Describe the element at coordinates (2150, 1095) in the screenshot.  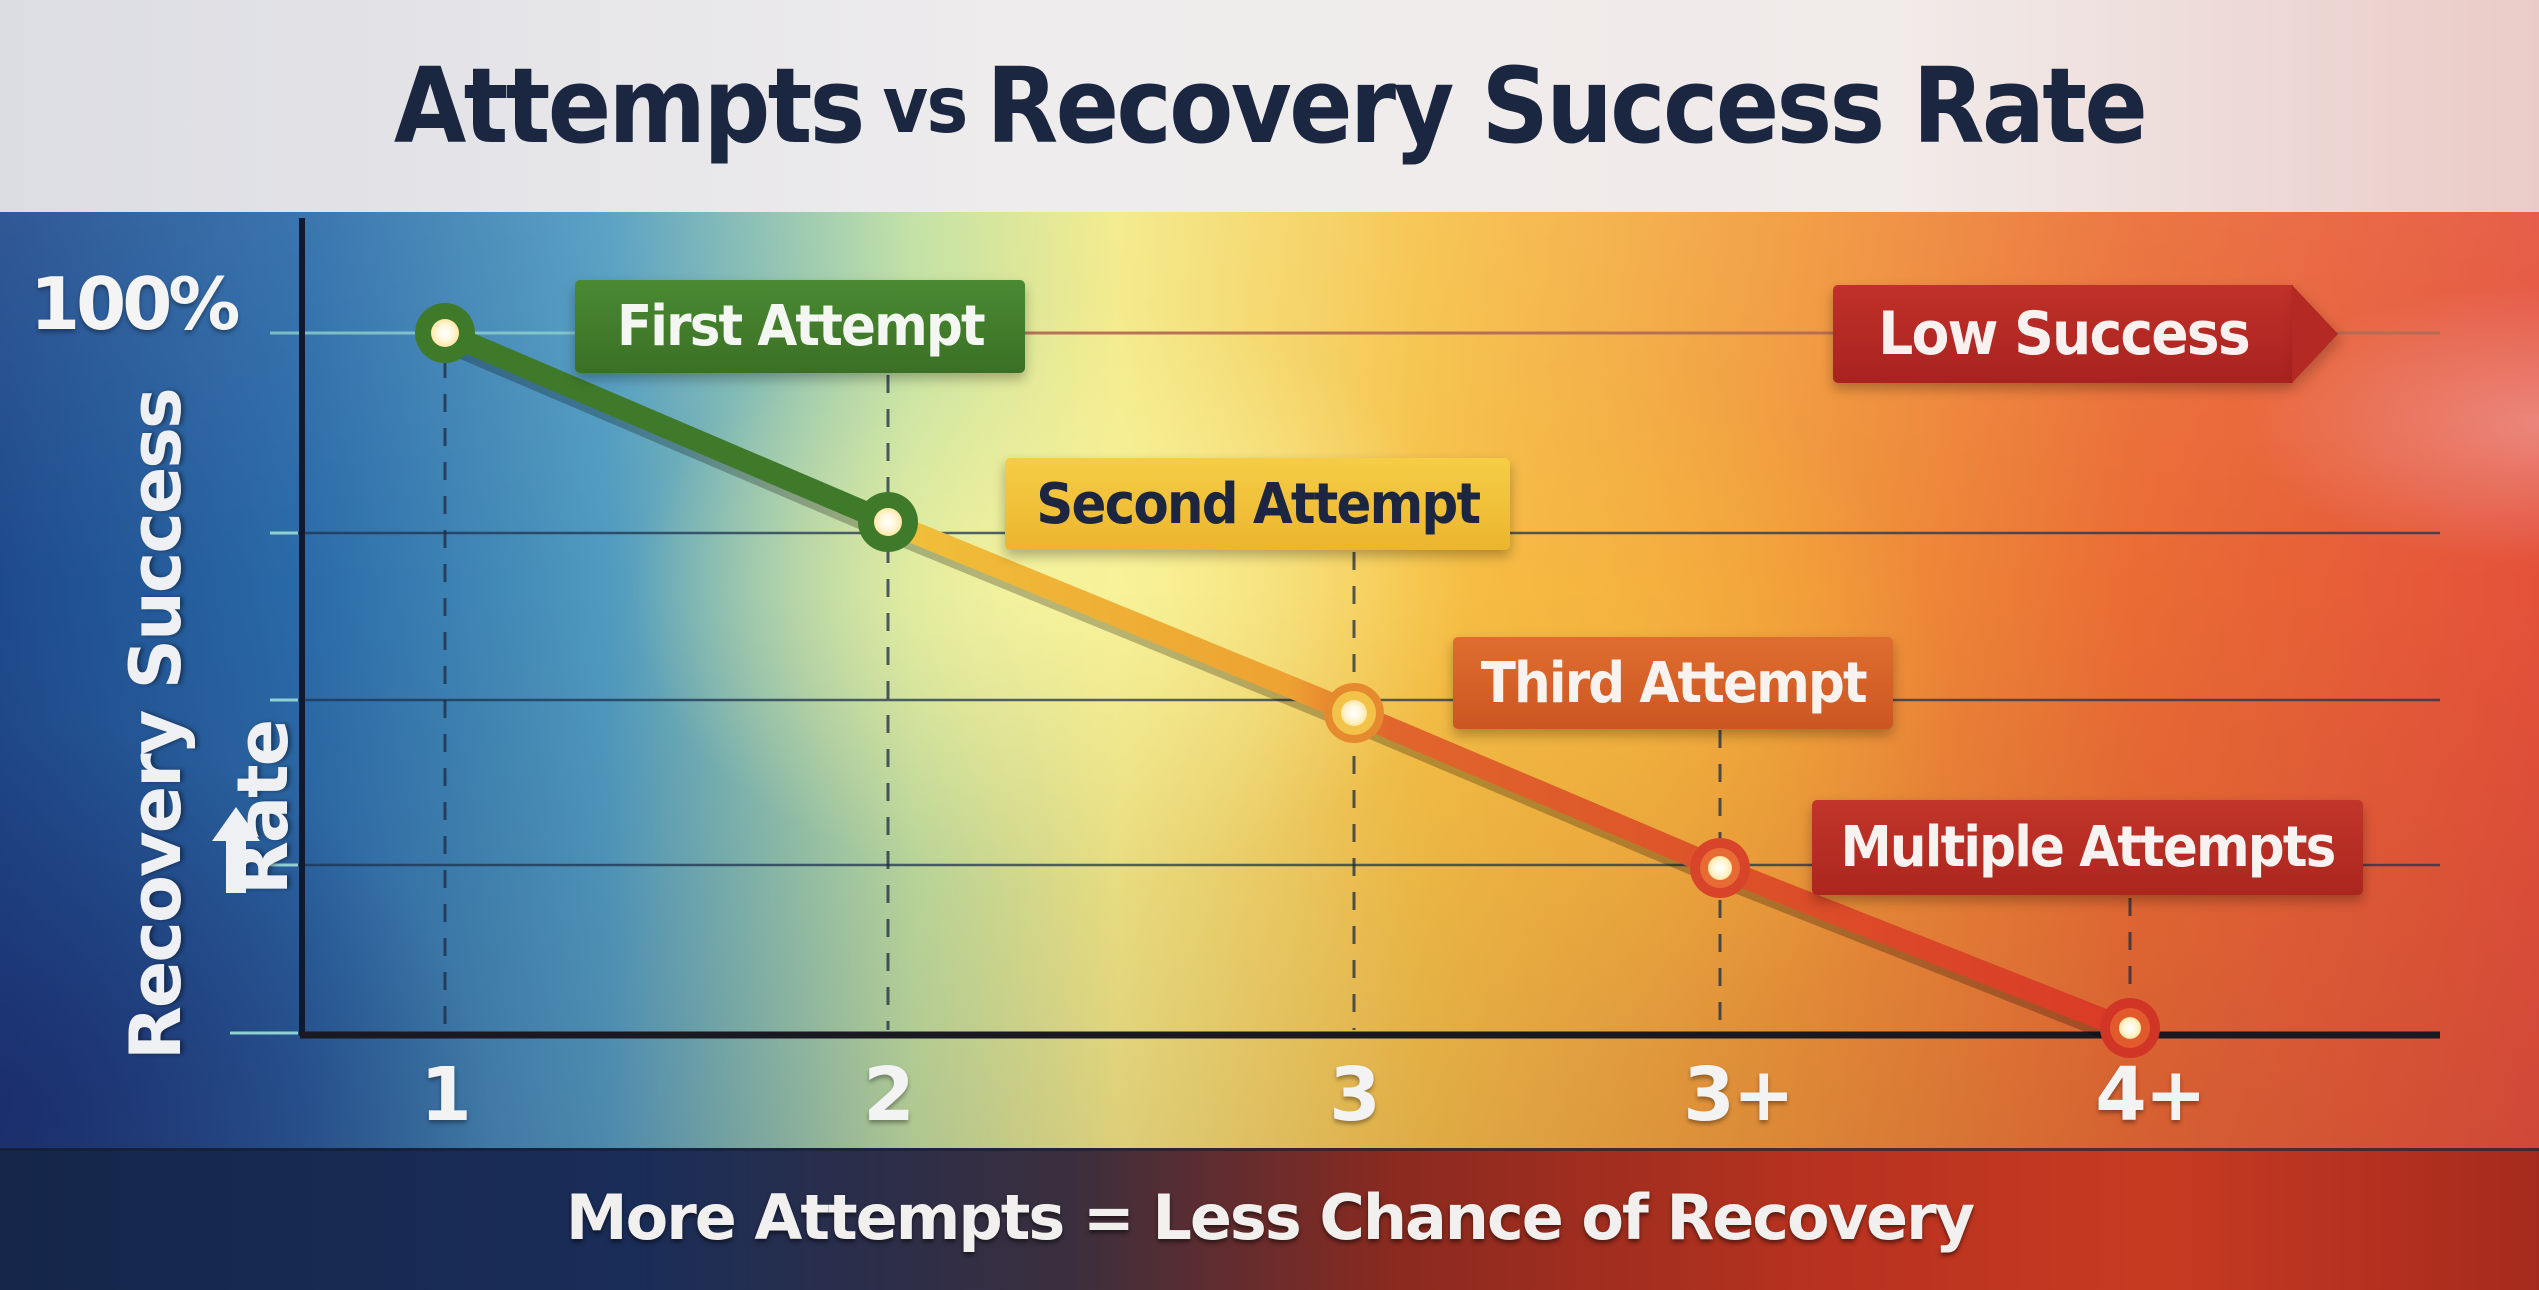
I see `x-tick-4plus: 4+` at that location.